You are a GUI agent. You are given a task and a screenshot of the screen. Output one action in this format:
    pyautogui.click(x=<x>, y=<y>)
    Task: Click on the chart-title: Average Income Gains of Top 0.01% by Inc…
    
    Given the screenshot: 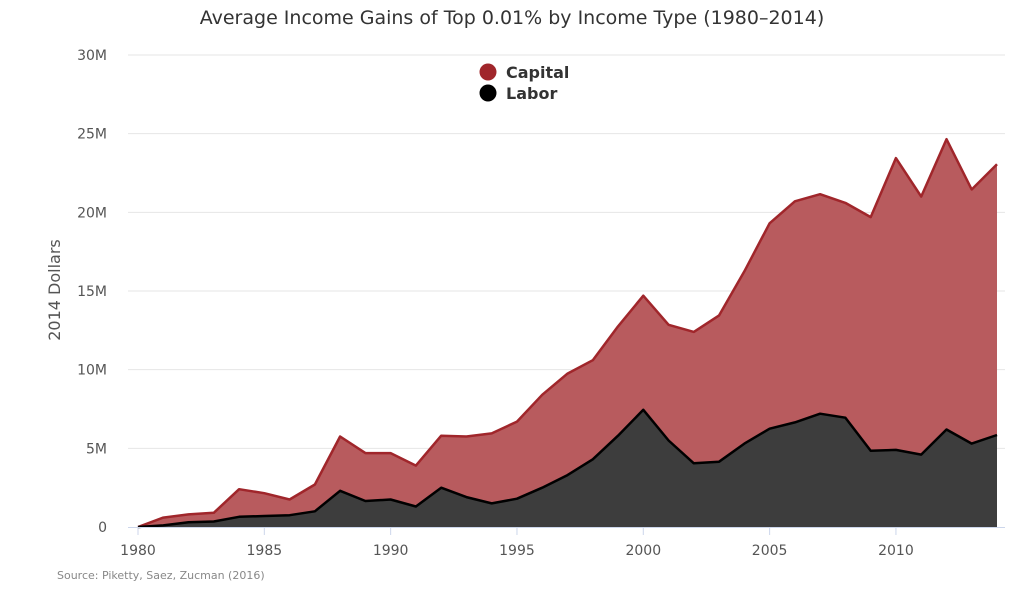 What is the action you would take?
    pyautogui.click(x=512, y=18)
    